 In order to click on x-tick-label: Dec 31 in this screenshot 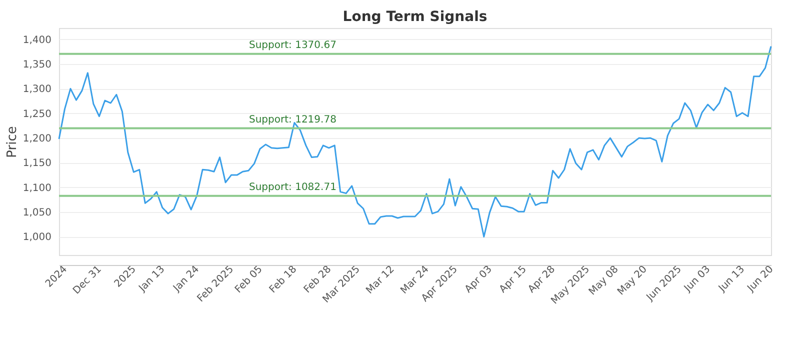, I will do `click(87, 280)`.